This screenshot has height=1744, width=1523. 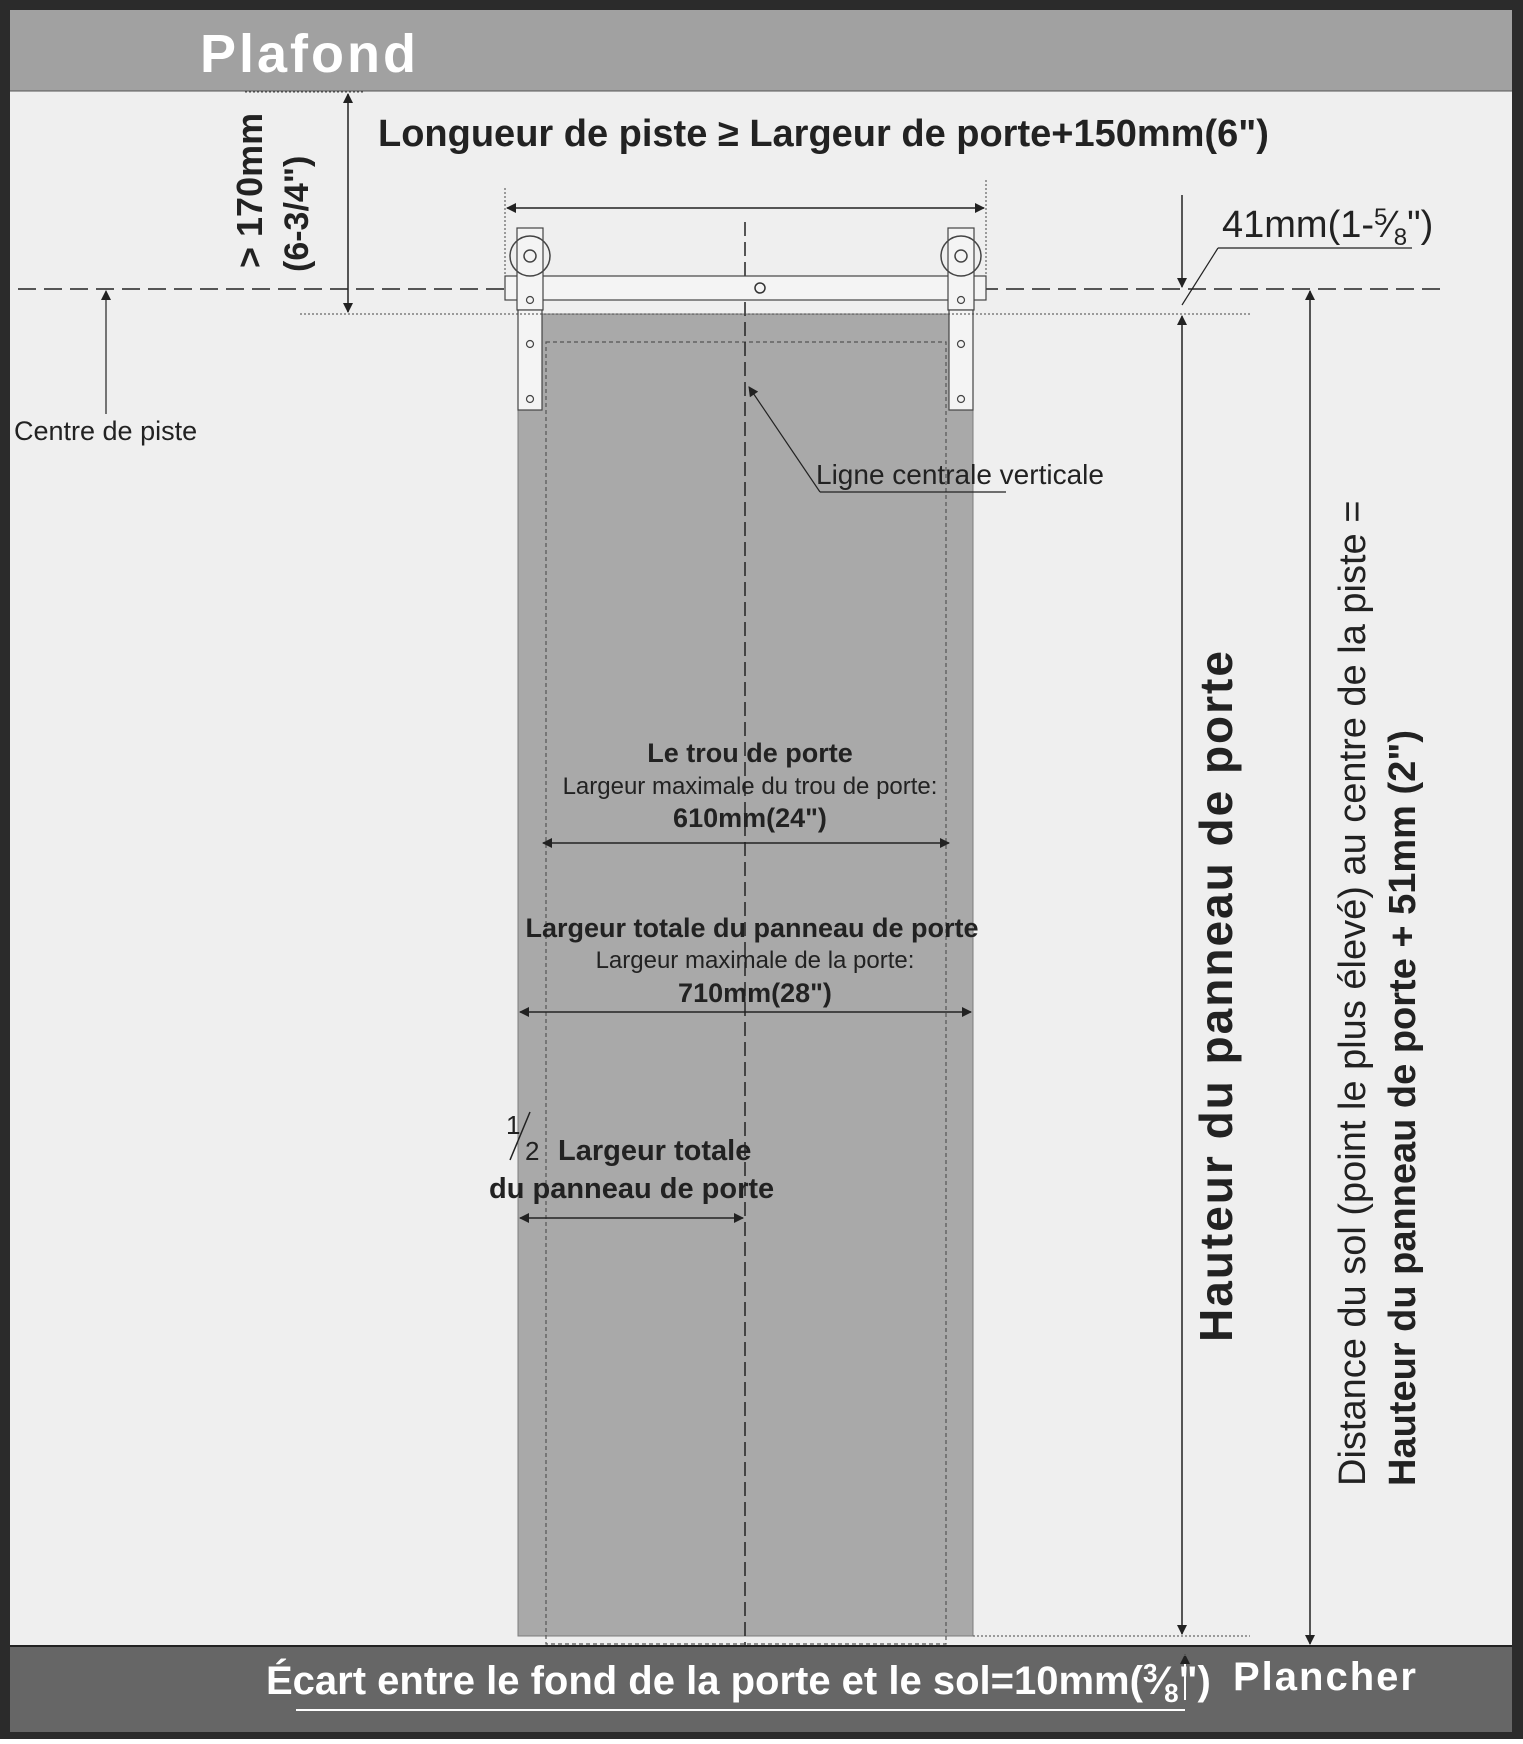 I want to click on track-center-label: Centre de piste, so click(x=105, y=431).